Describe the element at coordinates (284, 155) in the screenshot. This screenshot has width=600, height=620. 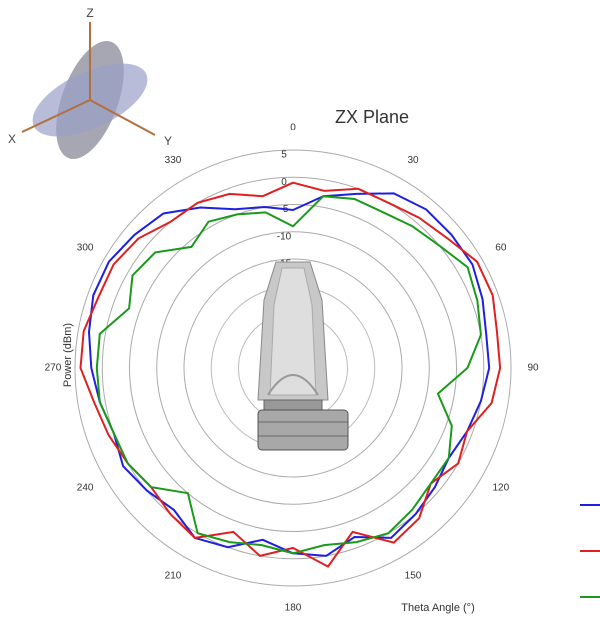
I see `r-tick-label: 5` at that location.